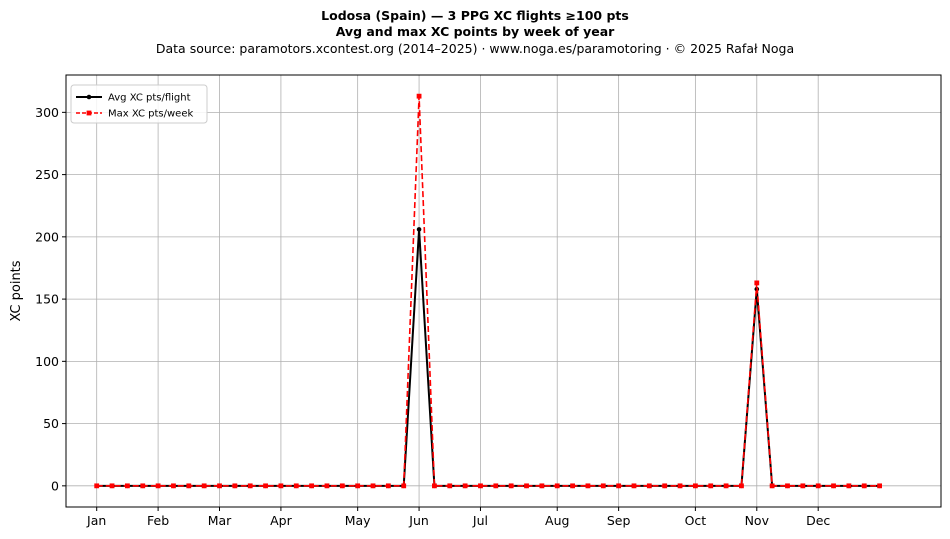 The image size is (950, 539). I want to click on x-tick-label: Jan, so click(96, 520).